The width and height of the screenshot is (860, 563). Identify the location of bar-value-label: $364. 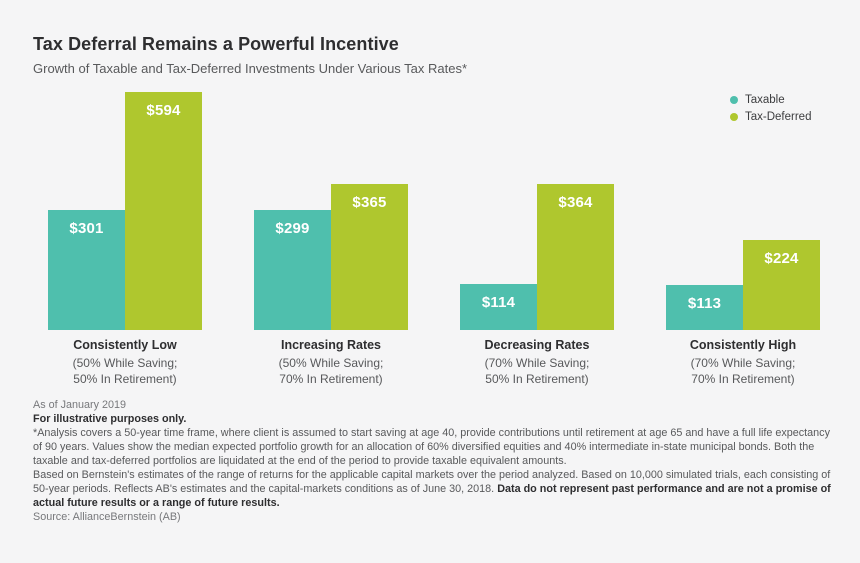
(575, 203).